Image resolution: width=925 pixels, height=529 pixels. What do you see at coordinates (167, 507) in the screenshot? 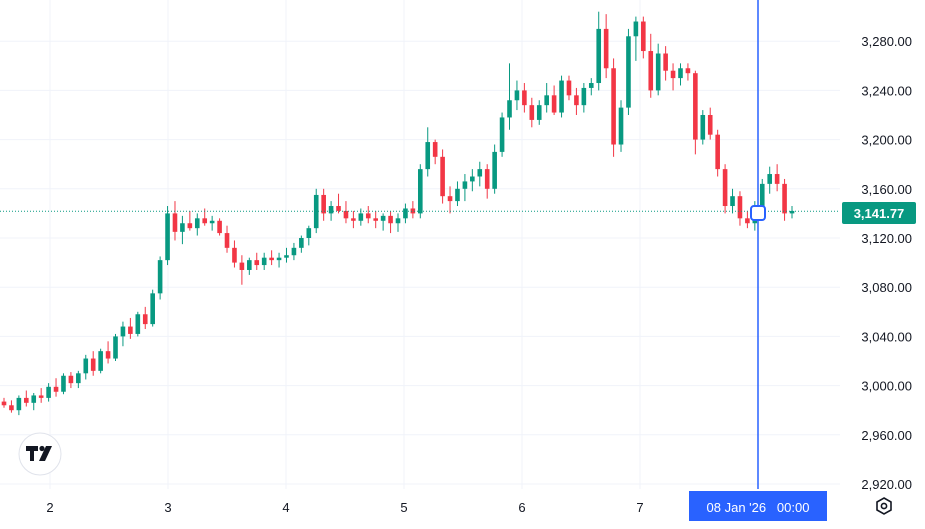
I see `x-tick-label: 3` at bounding box center [167, 507].